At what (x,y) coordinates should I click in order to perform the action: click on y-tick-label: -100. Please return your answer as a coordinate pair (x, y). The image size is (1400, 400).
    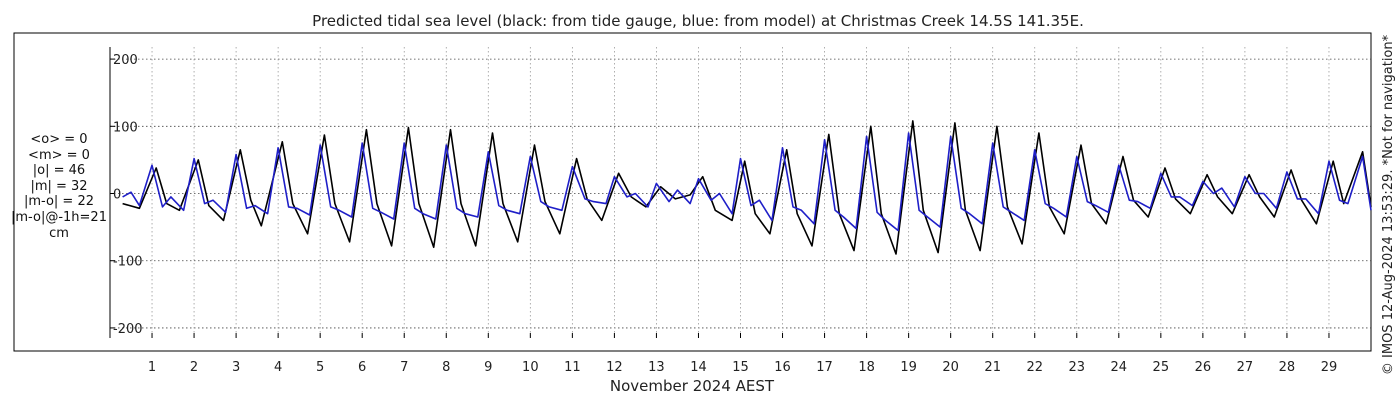
    Looking at the image, I should click on (128, 262).